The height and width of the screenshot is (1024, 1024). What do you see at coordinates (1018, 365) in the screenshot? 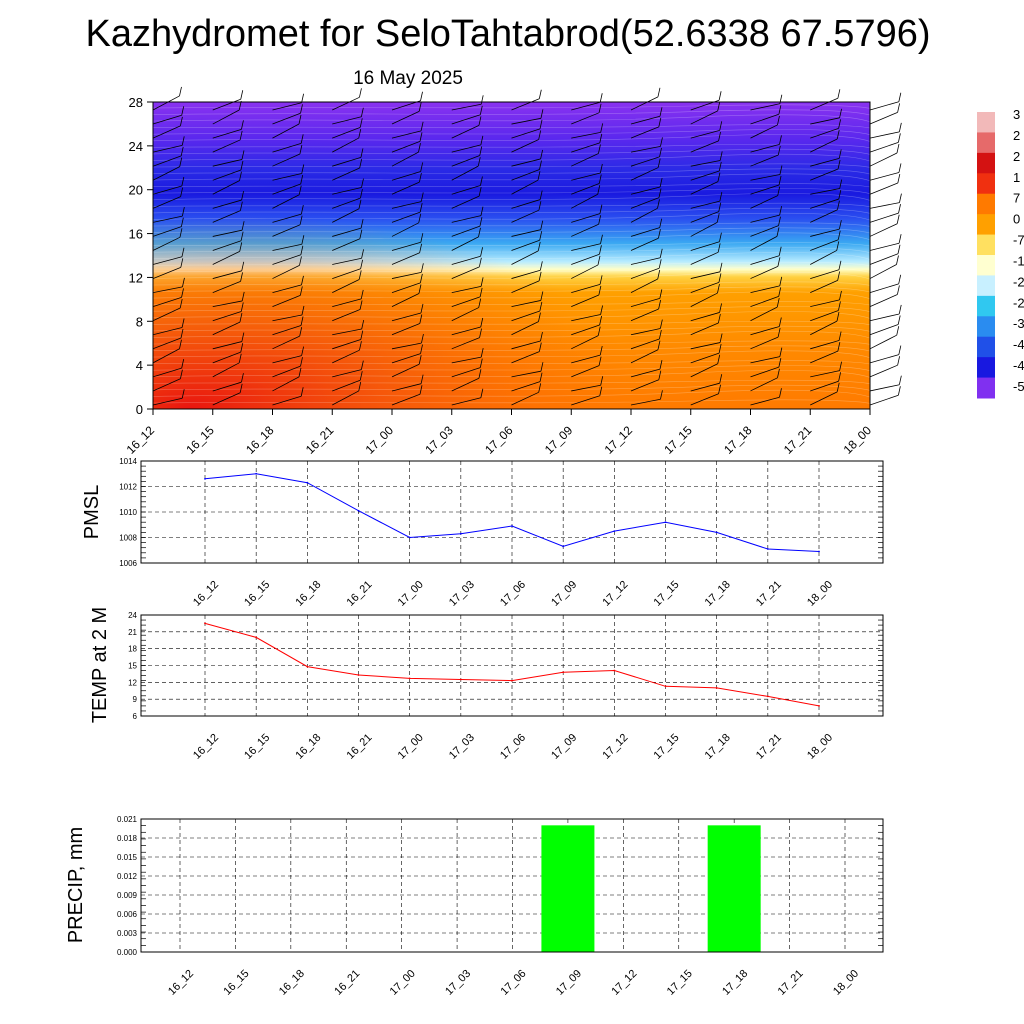
I see `colorbar-label: -4` at bounding box center [1018, 365].